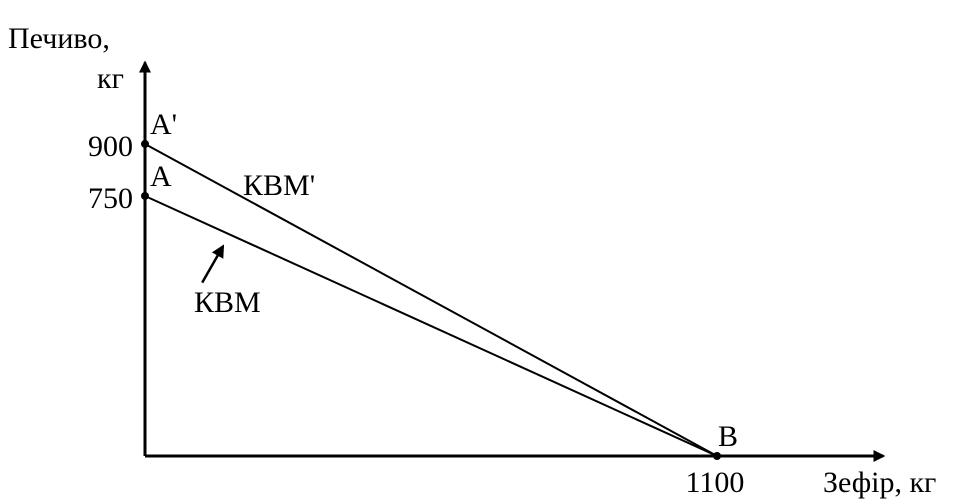 The image size is (963, 500). What do you see at coordinates (879, 482) in the screenshot?
I see `x-axis-title: Зефір, кг` at bounding box center [879, 482].